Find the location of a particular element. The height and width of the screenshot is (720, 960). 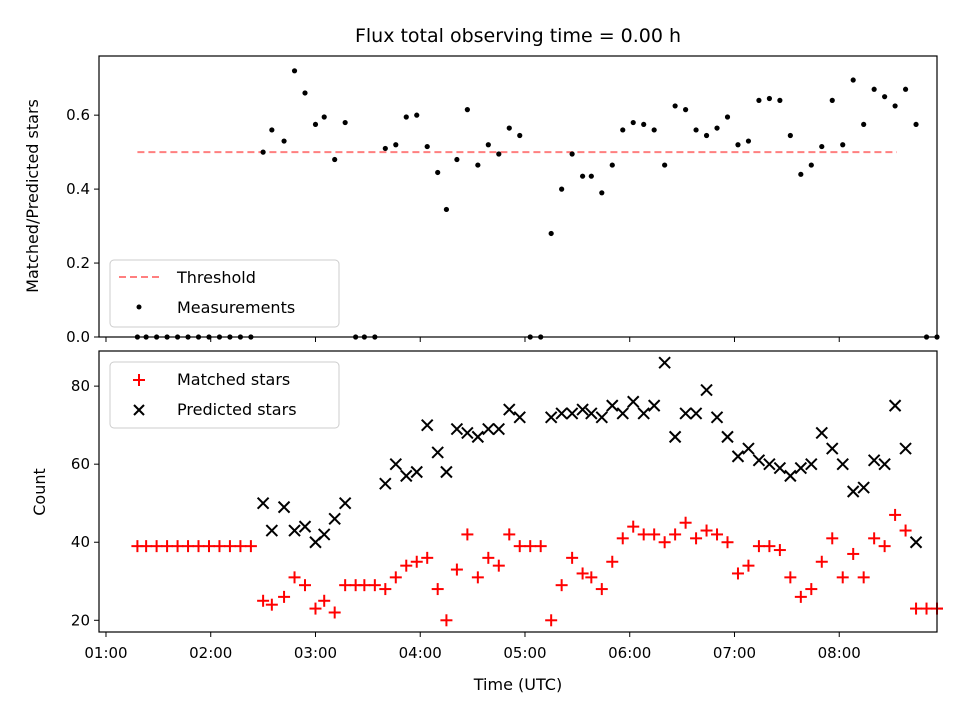

threshold-legend-label: Threshold is located at coordinates (216, 277).